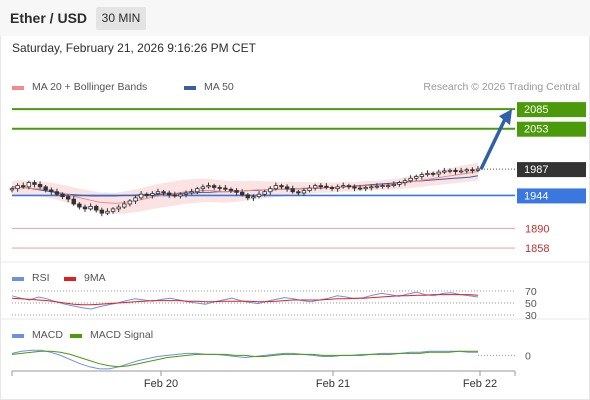 The image size is (590, 400). Describe the element at coordinates (95, 278) in the screenshot. I see `legend-label: 9MA` at that location.